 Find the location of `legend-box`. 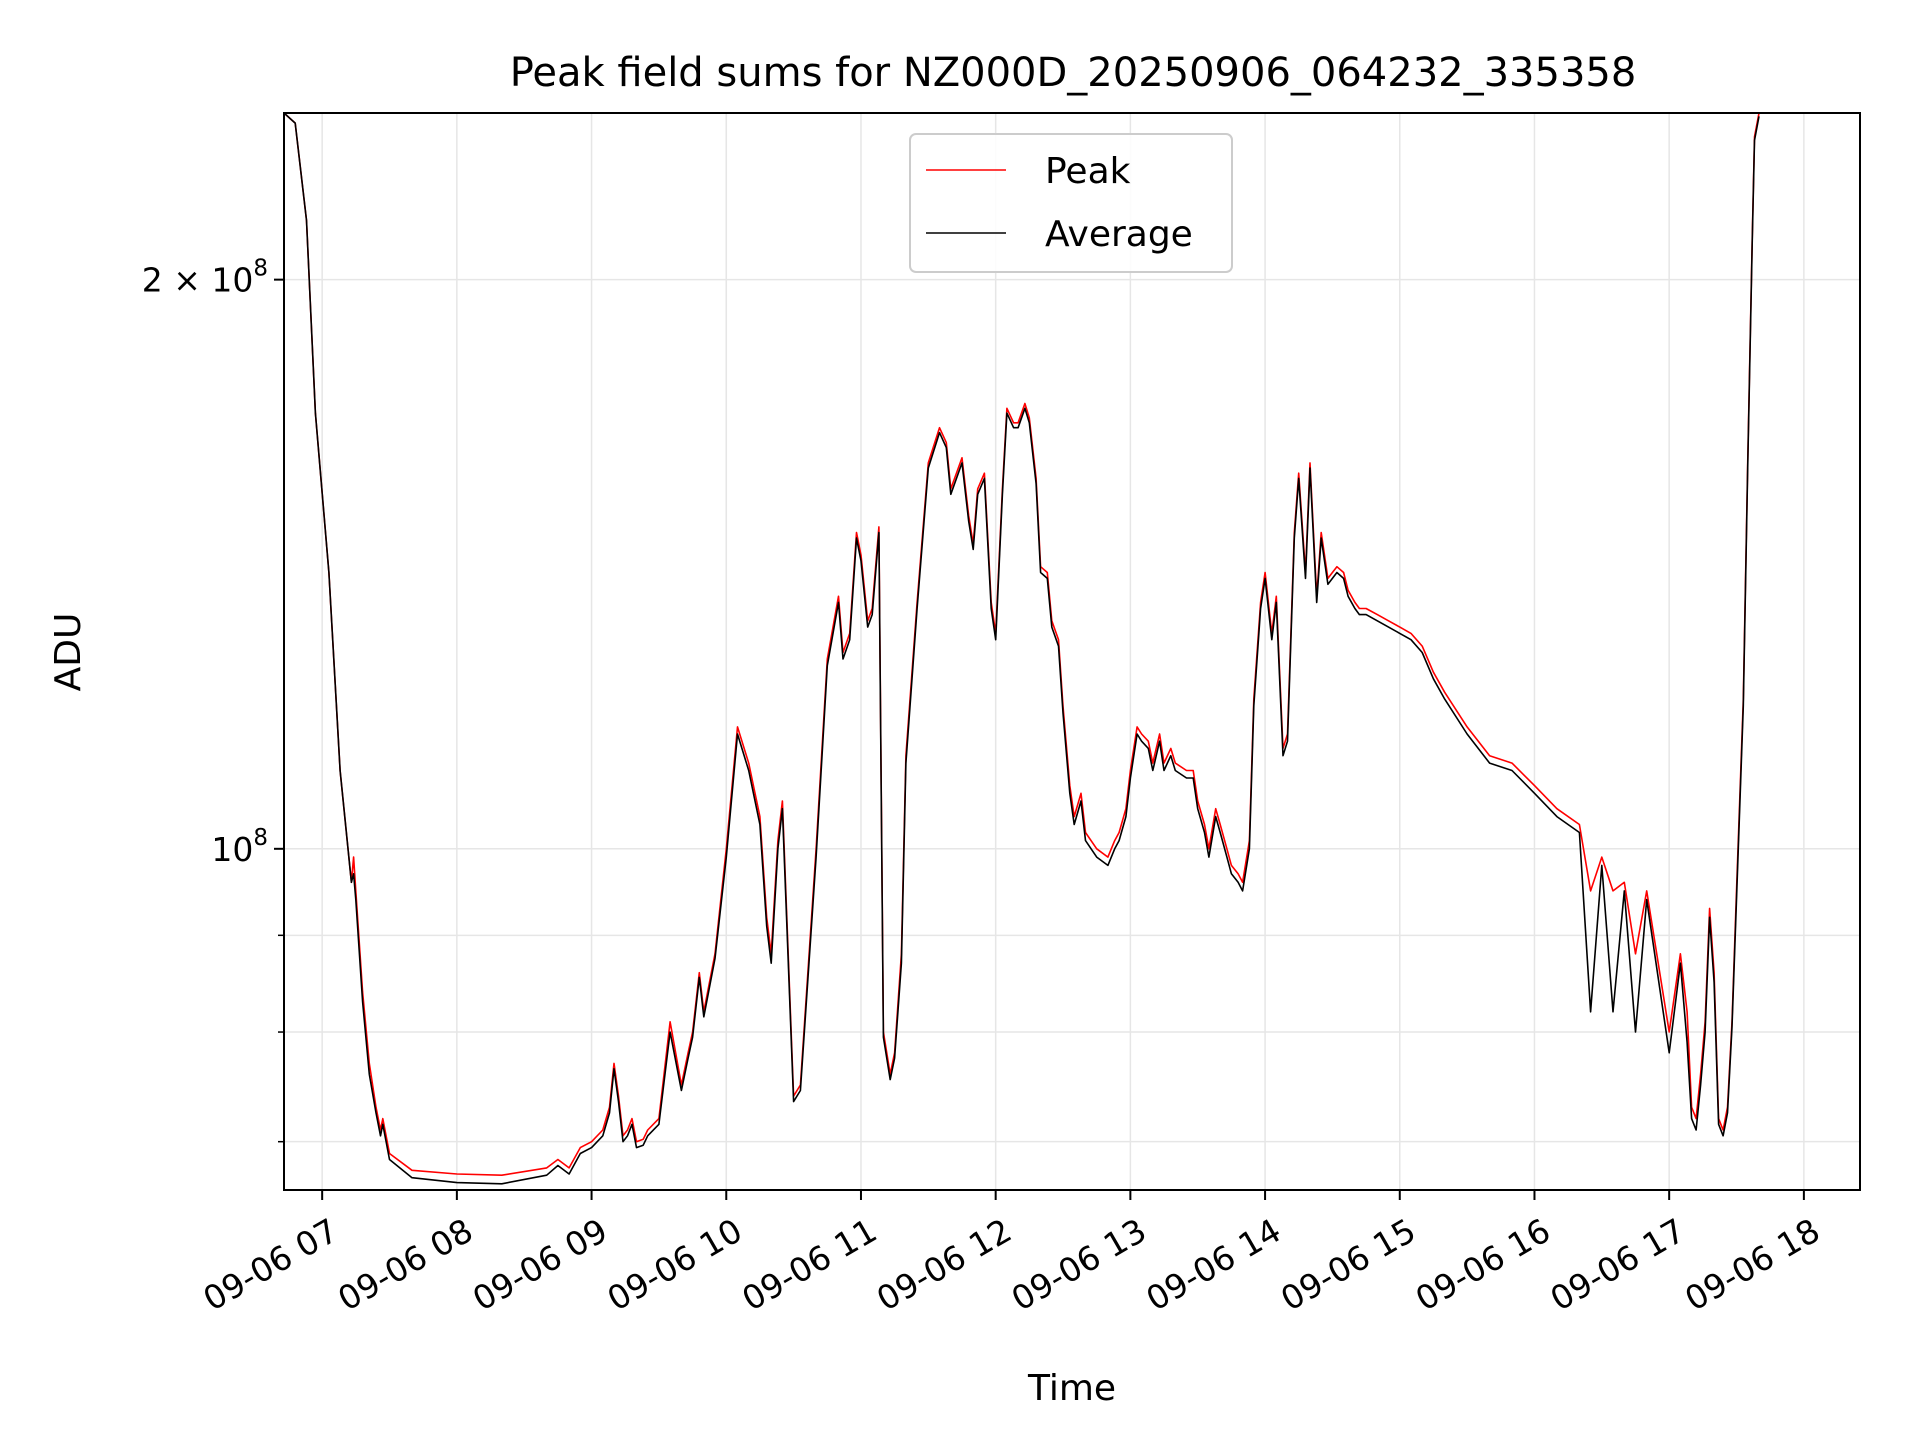

legend-box is located at coordinates (1071, 203).